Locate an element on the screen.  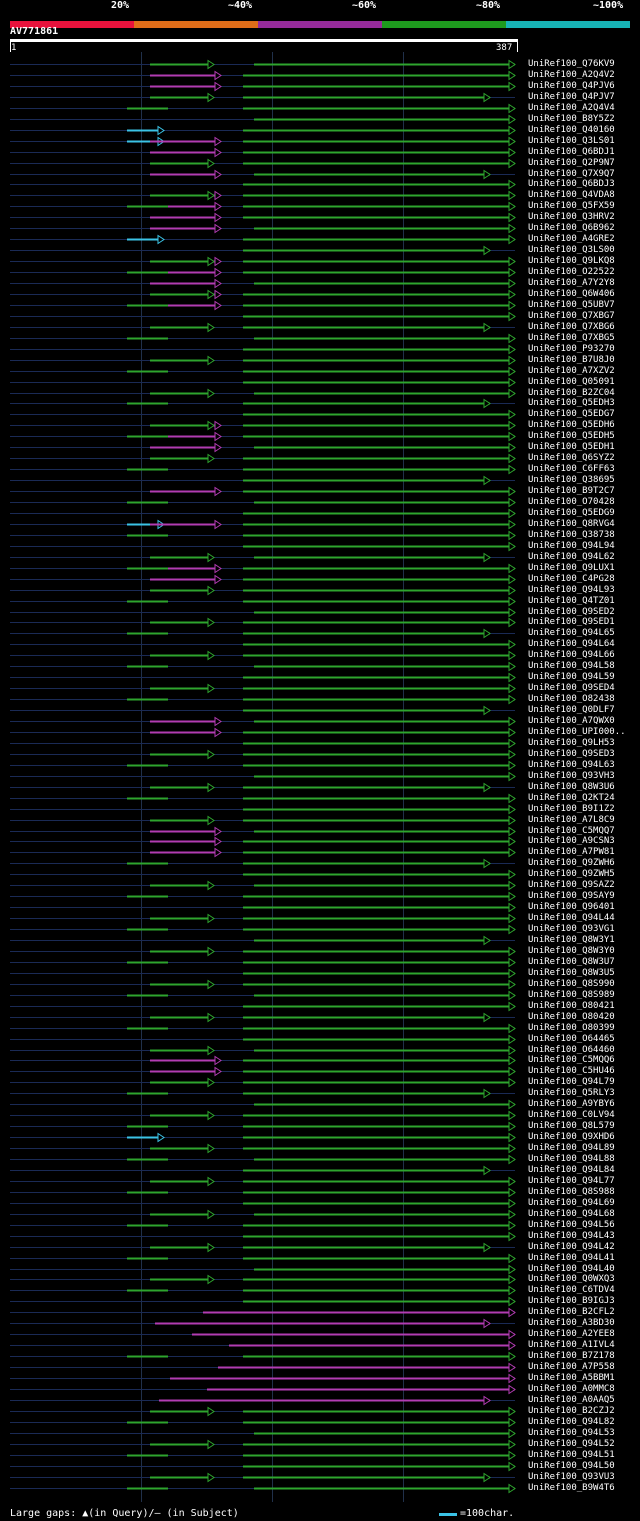
hit-label: UniRef100_A2Q4V4 is located at coordinates (571, 107).